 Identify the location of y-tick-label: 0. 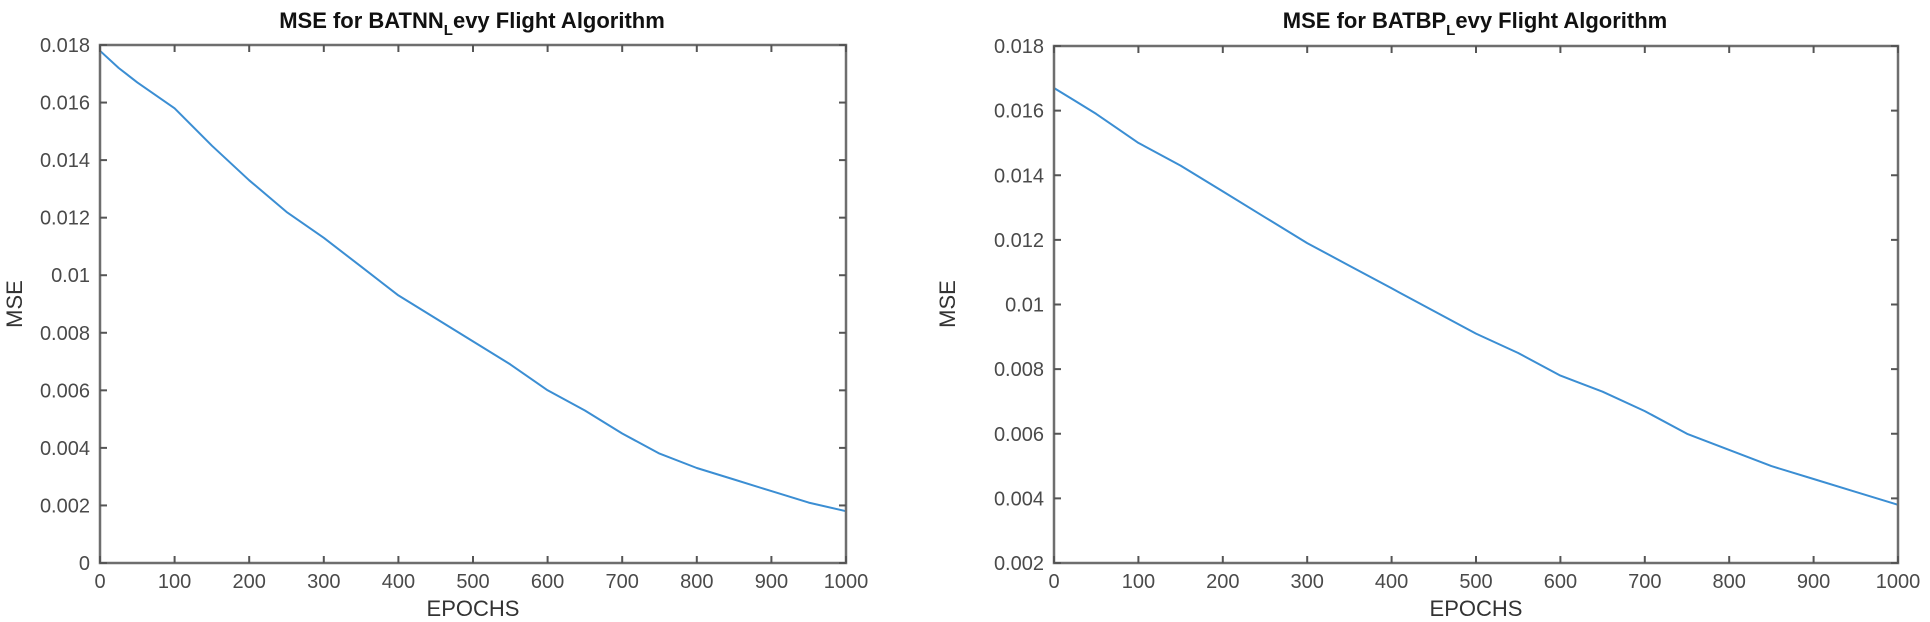
(84, 564).